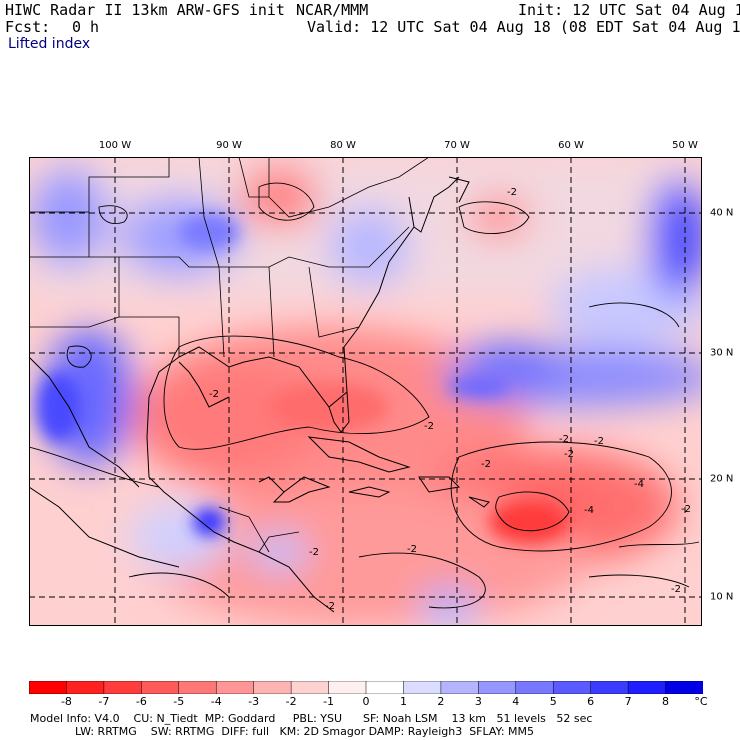 This screenshot has height=740, width=740. What do you see at coordinates (628, 701) in the screenshot?
I see `colorbar-tick-label: 7` at bounding box center [628, 701].